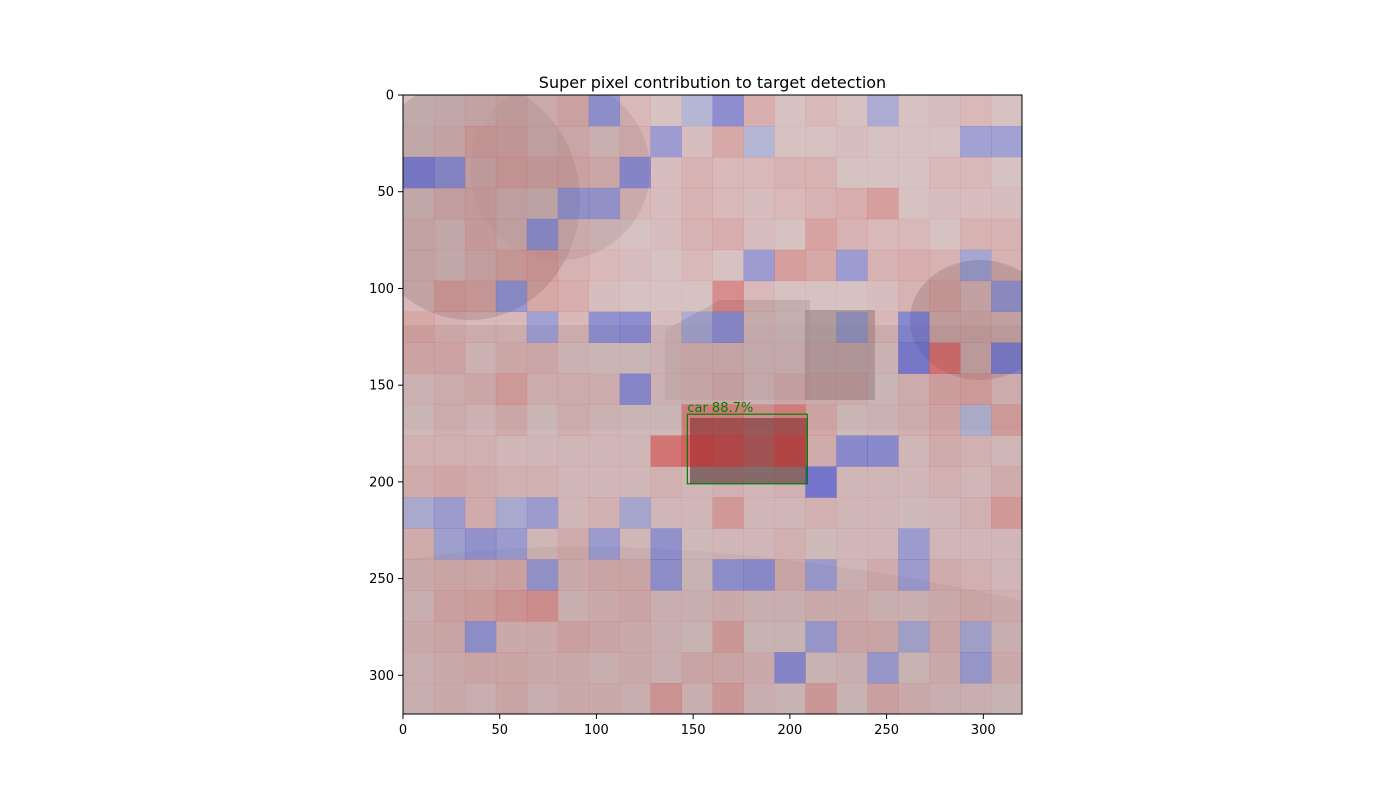 The width and height of the screenshot is (1390, 803). What do you see at coordinates (789, 730) in the screenshot?
I see `x-tick-label: 200` at bounding box center [789, 730].